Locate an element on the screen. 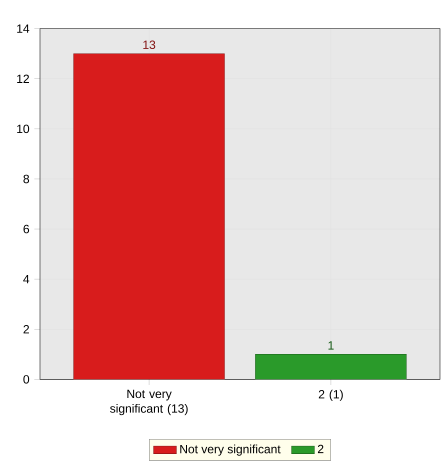 This screenshot has height=466, width=441. x-tick-label: Not very significant (13) is located at coordinates (149, 403).